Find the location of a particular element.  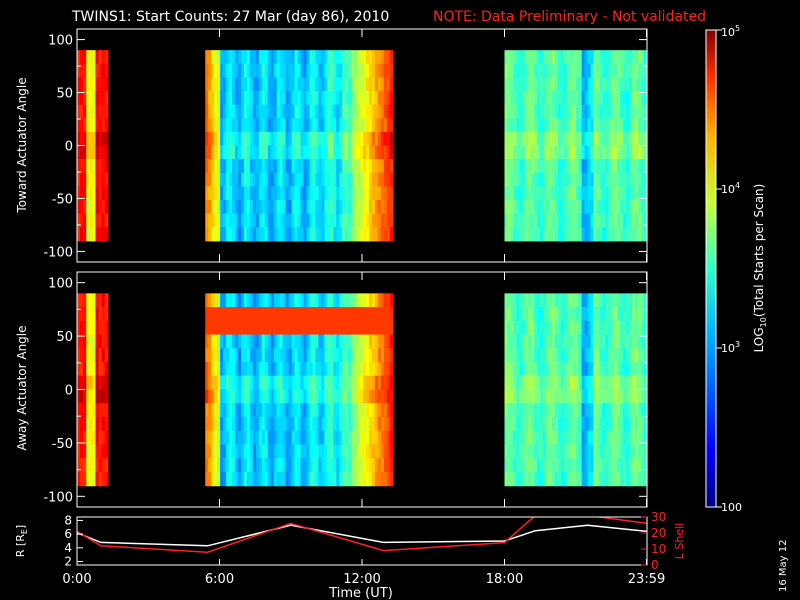

y-tick-label: 100 is located at coordinates (60, 41).